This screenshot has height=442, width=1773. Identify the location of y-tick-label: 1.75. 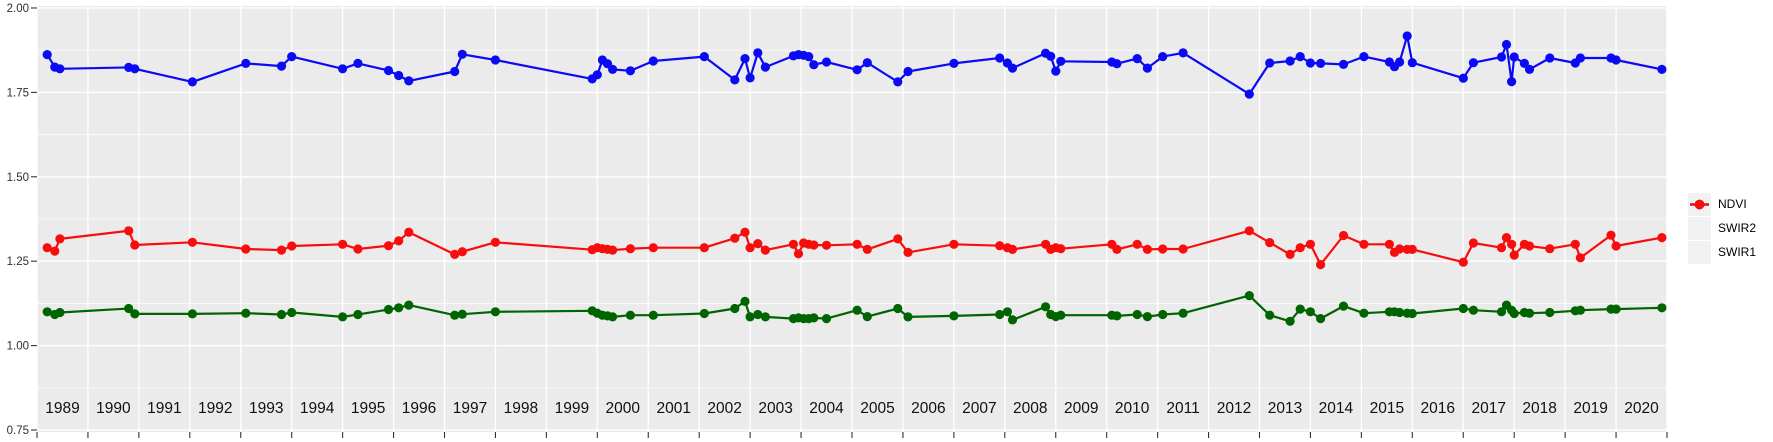
(18, 93).